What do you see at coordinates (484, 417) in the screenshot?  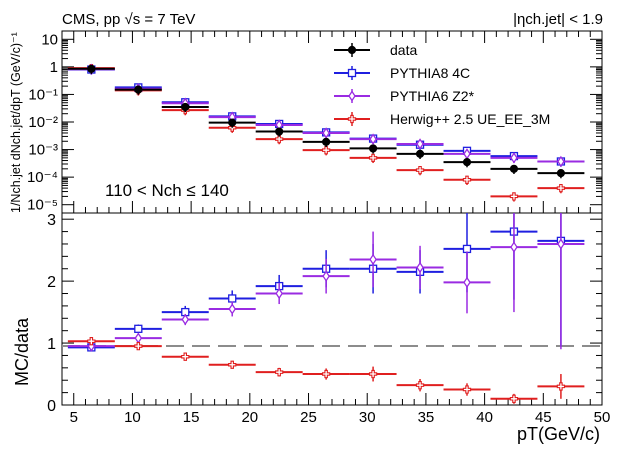 I see `x-tick-label: 40` at bounding box center [484, 417].